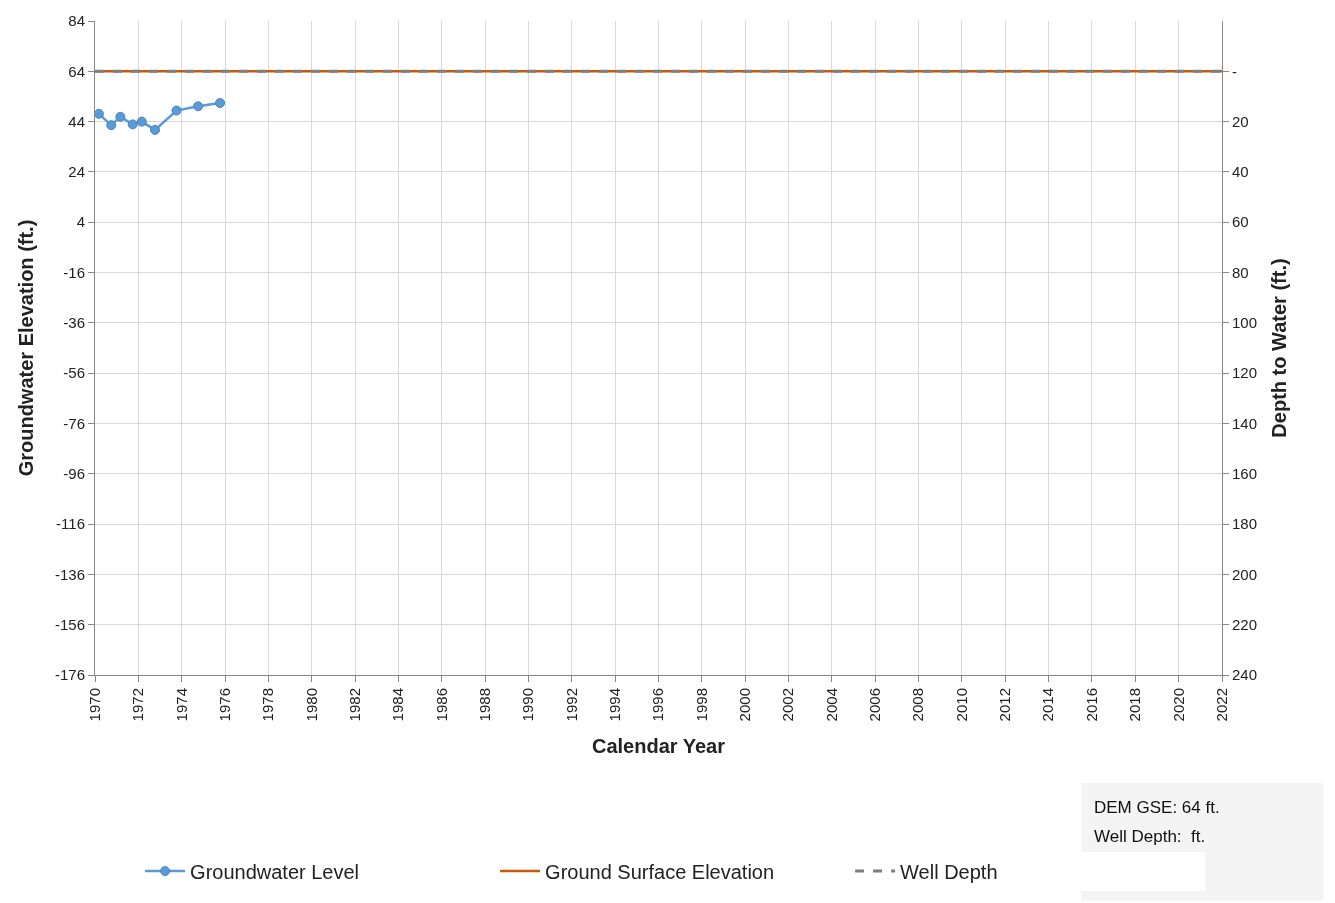 The image size is (1335, 903). What do you see at coordinates (275, 871) in the screenshot?
I see `legend-label: Groundwater Level` at bounding box center [275, 871].